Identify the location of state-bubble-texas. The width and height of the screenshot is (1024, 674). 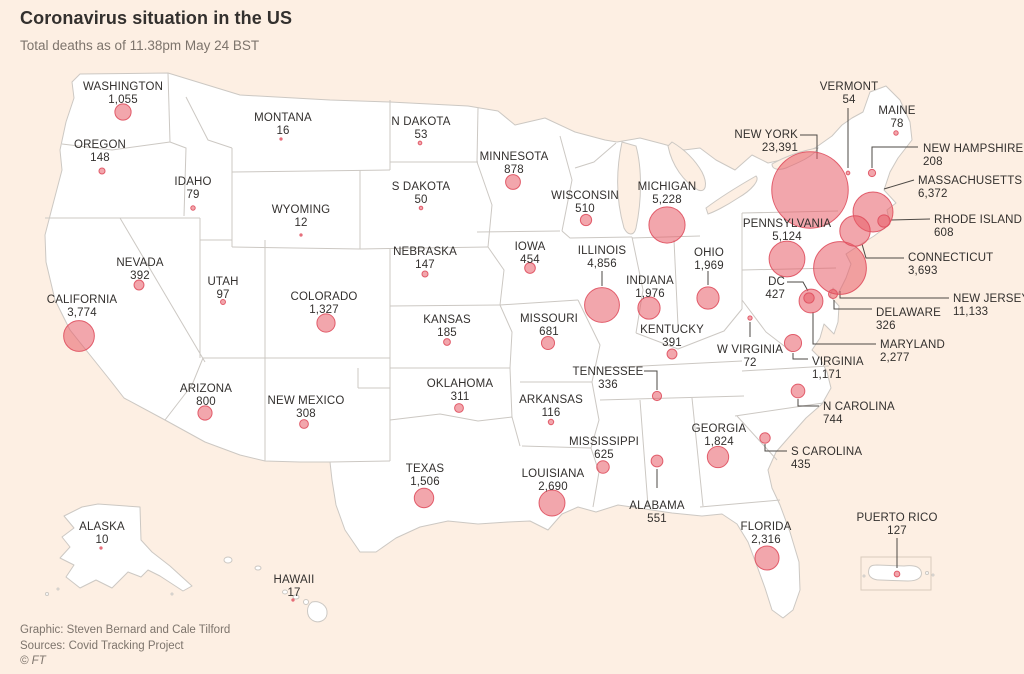
(424, 498).